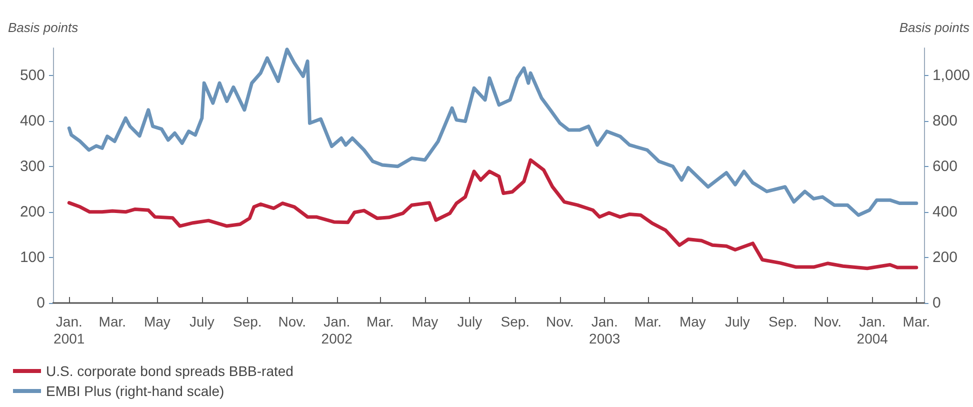 The height and width of the screenshot is (407, 973). Describe the element at coordinates (69, 330) in the screenshot. I see `x-tick-label: Jan. 2001` at that location.